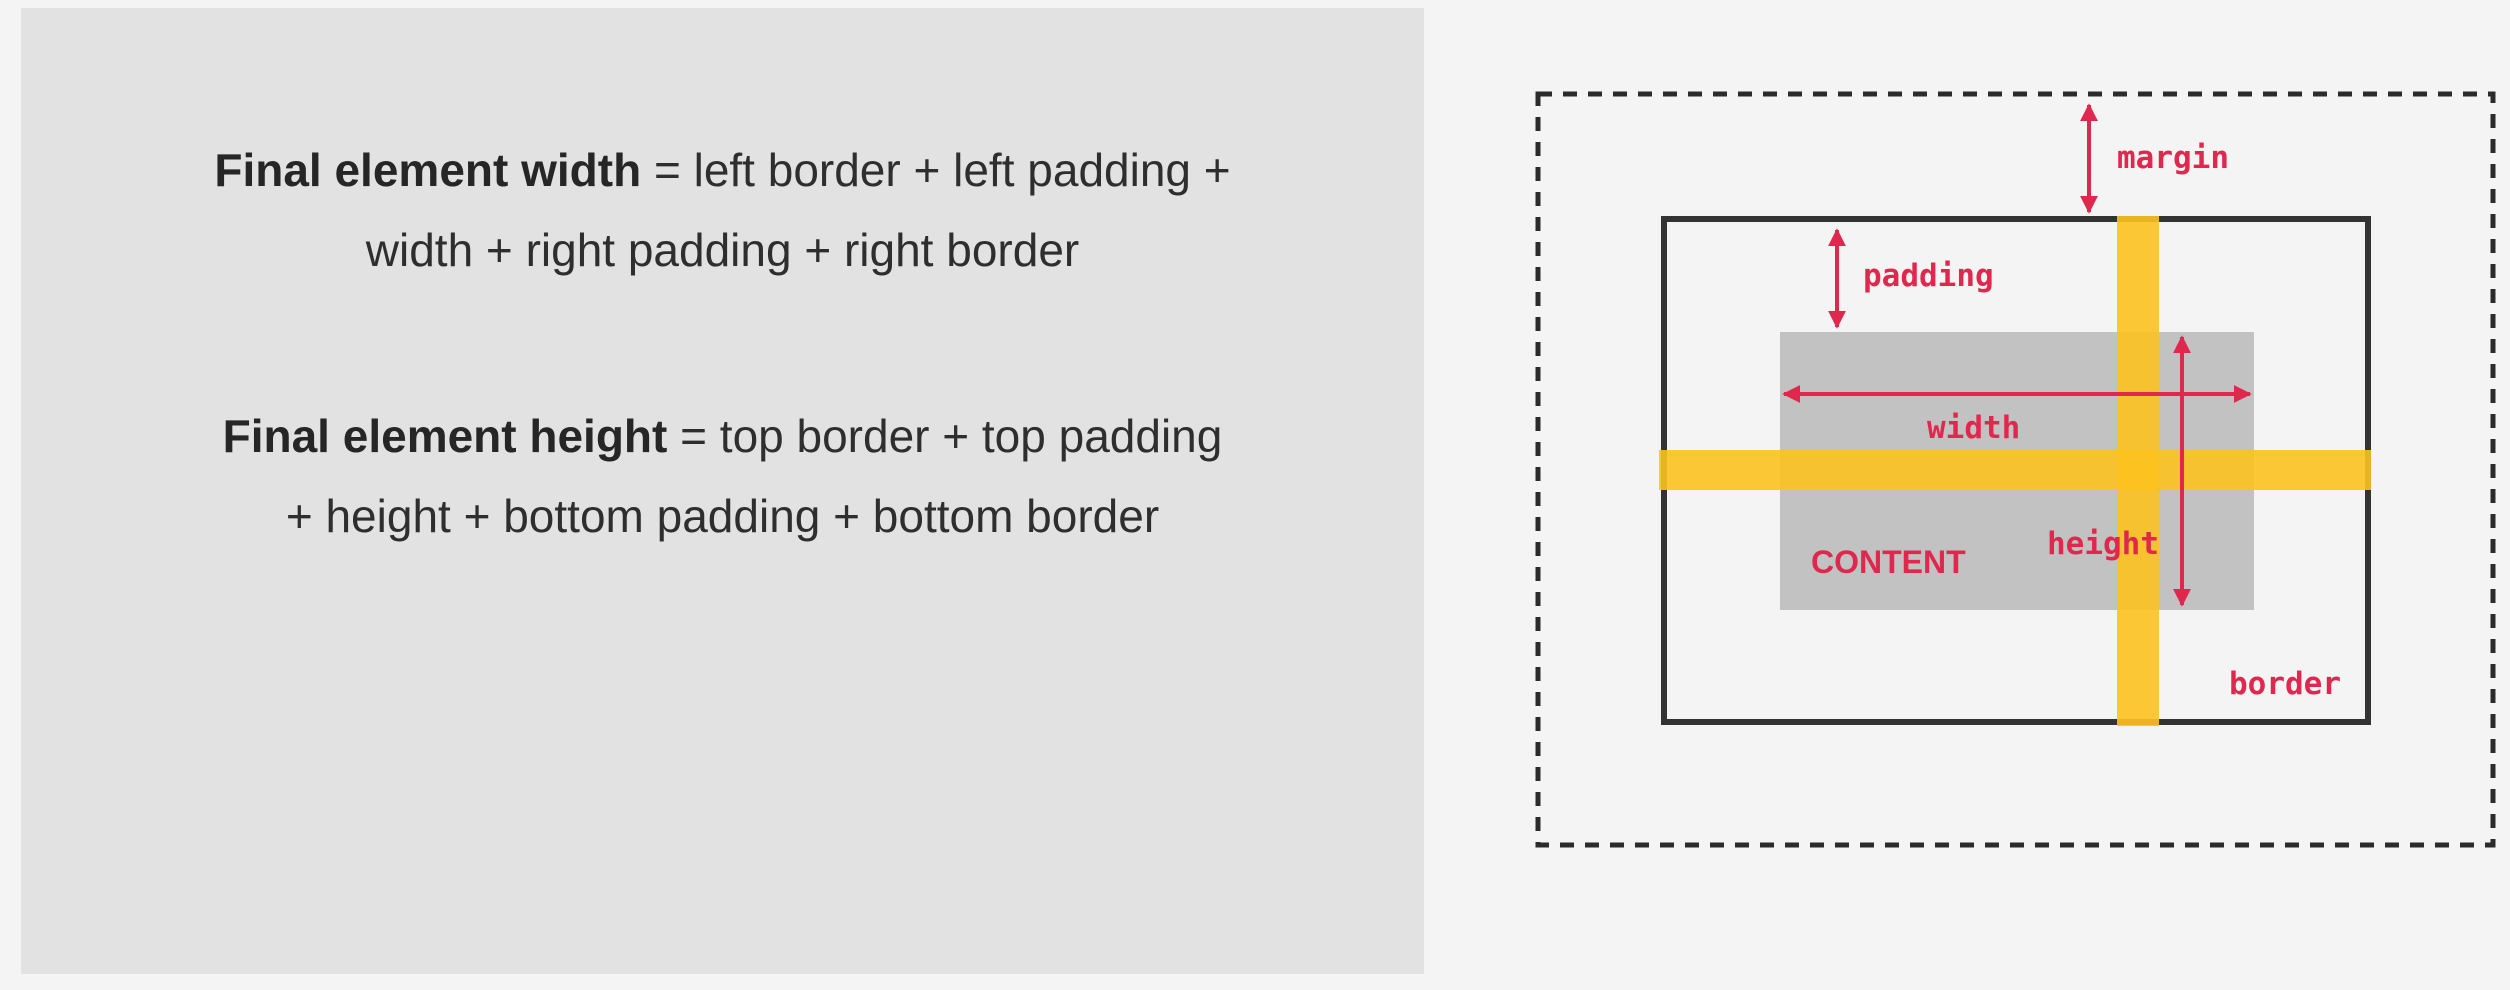  What do you see at coordinates (1928, 276) in the screenshot?
I see `padding-label: padding` at bounding box center [1928, 276].